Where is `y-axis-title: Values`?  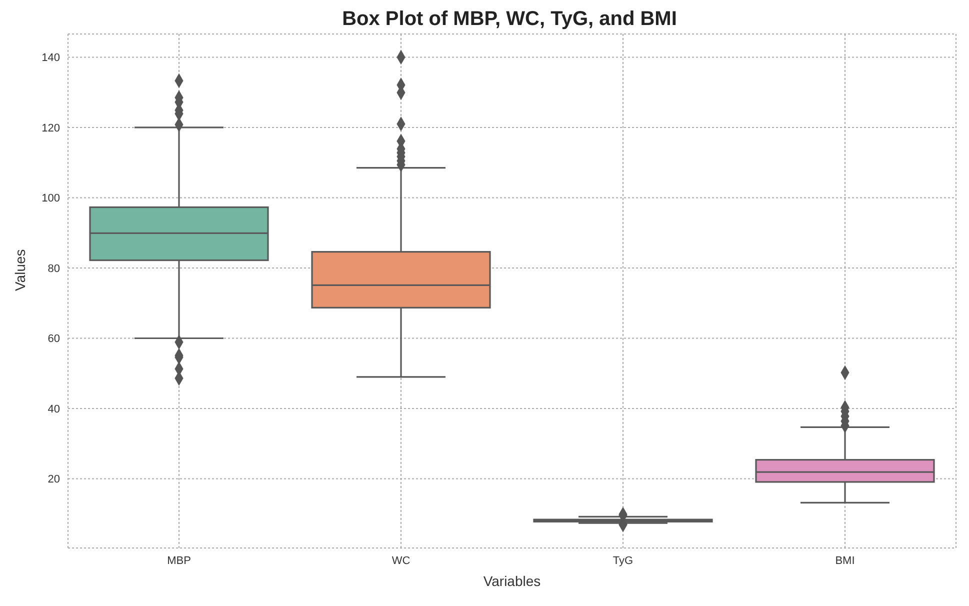
y-axis-title: Values is located at coordinates (20, 270).